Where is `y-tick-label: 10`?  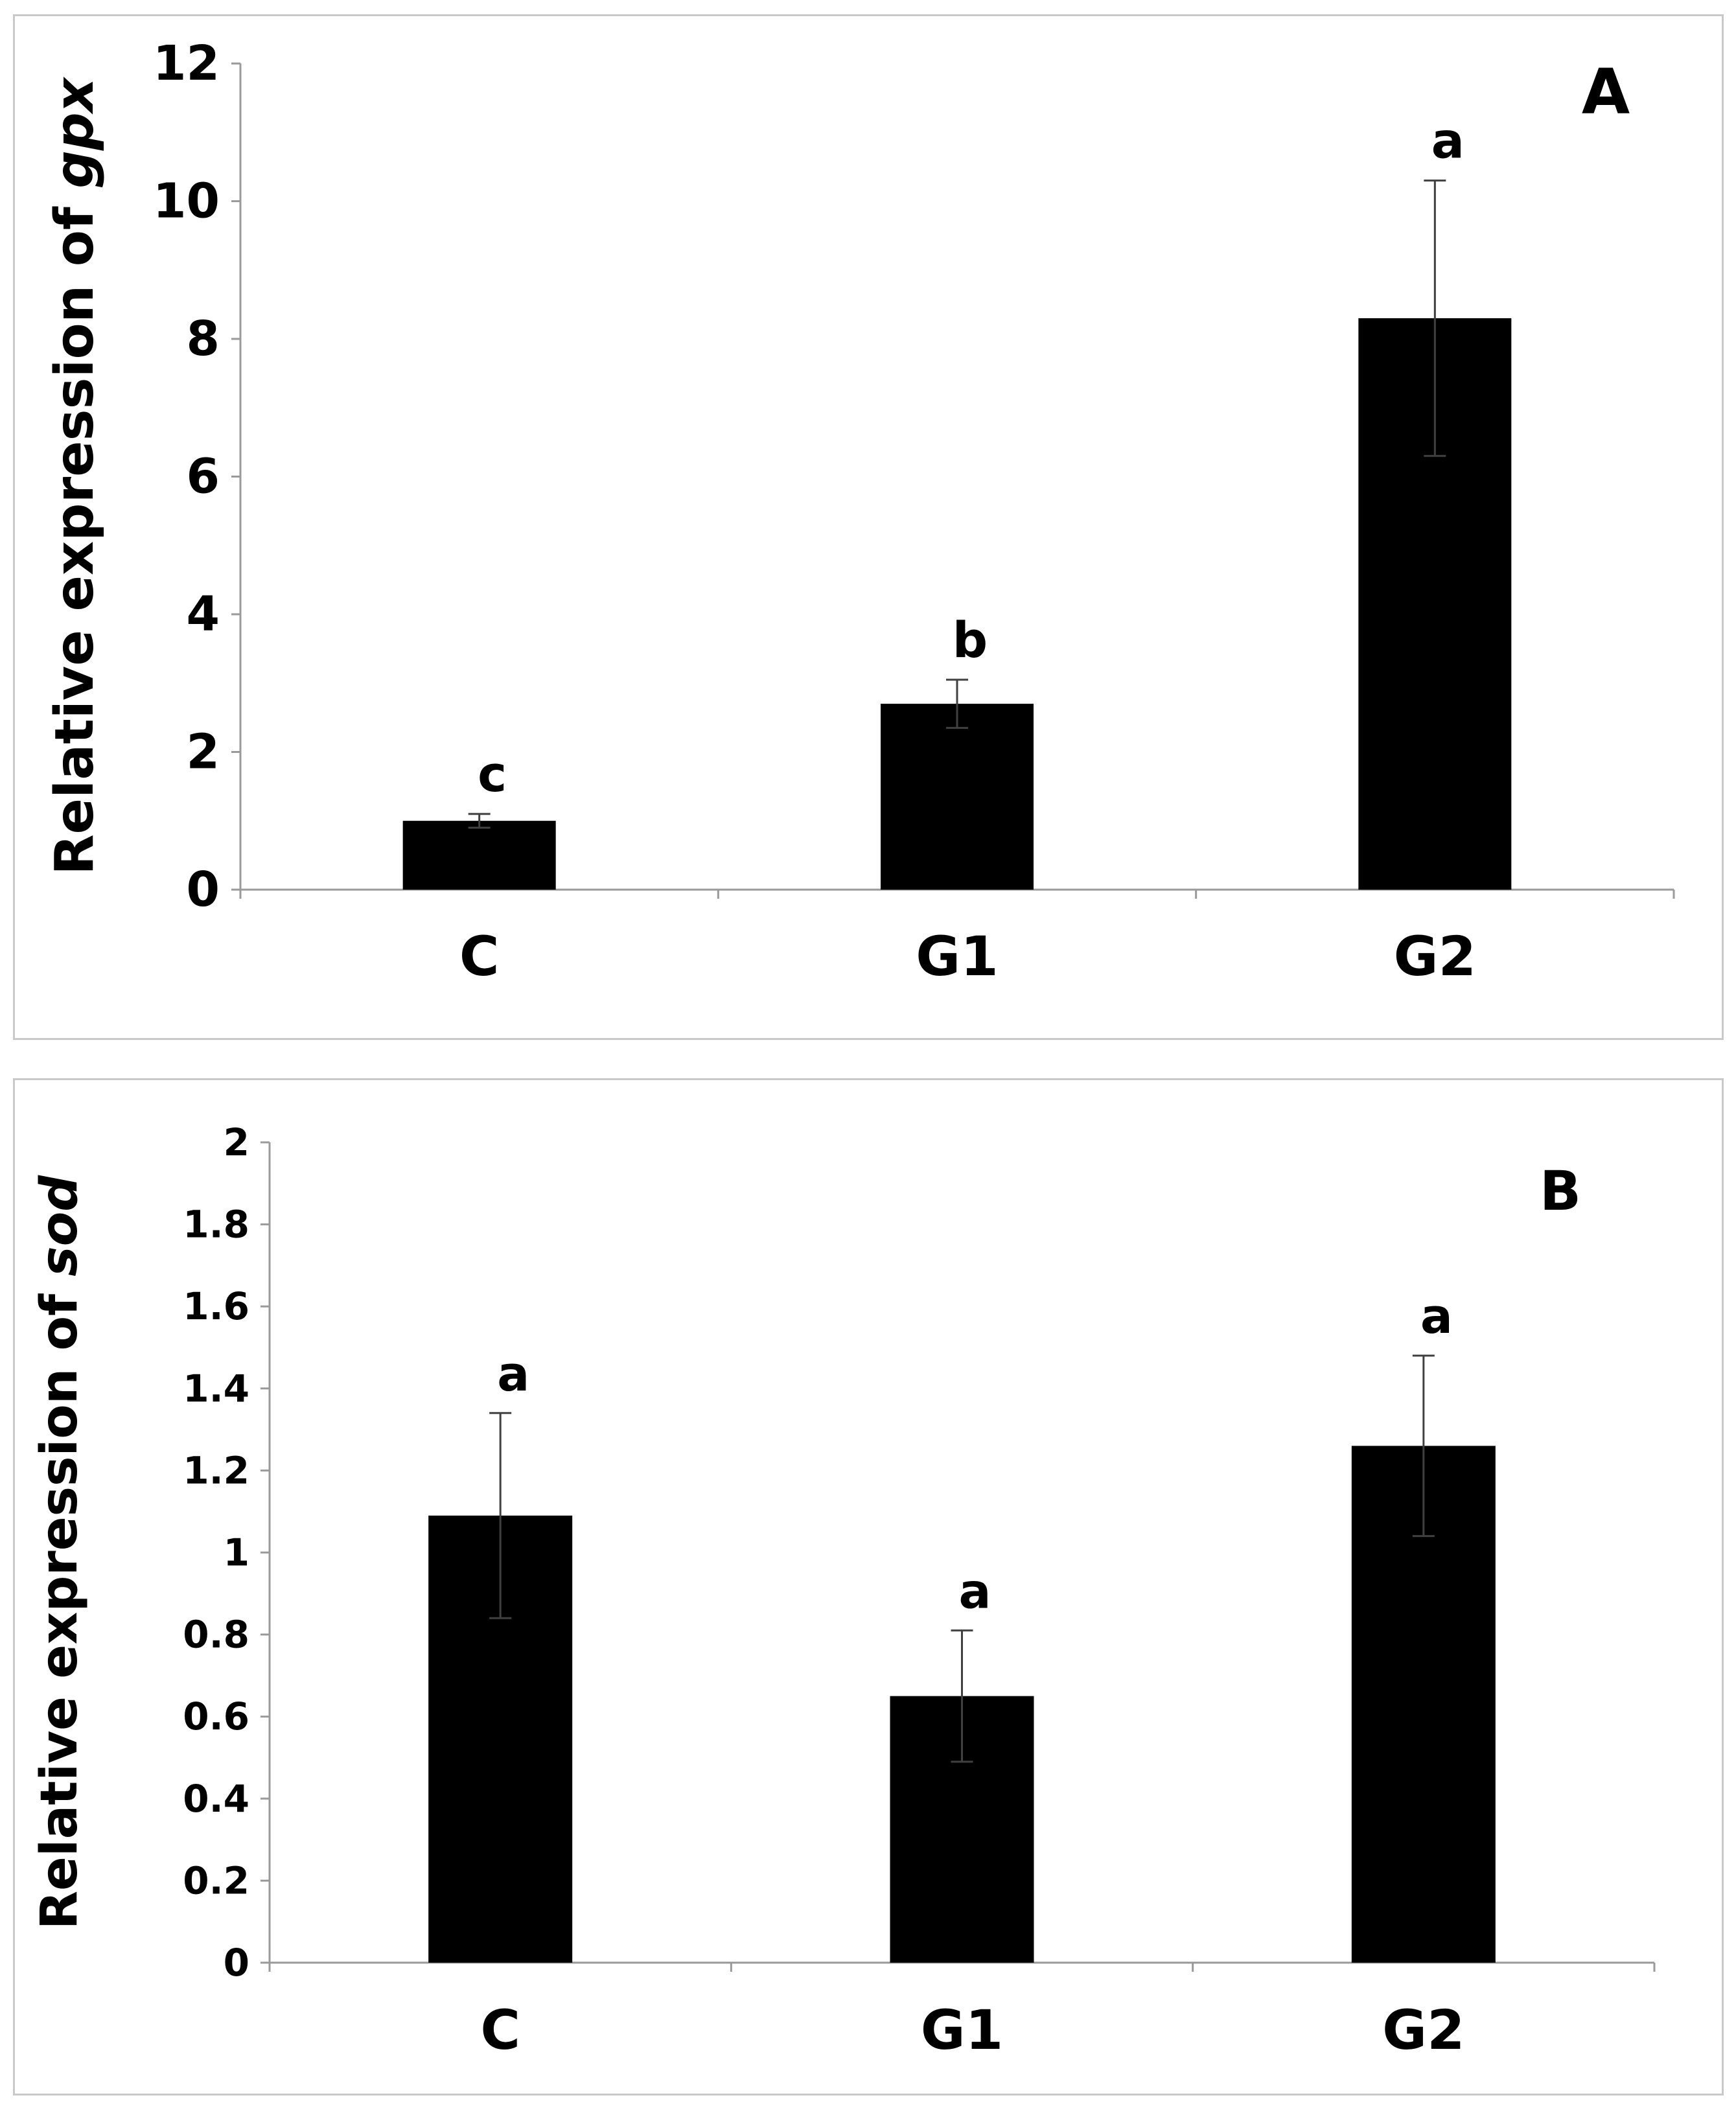 y-tick-label: 10 is located at coordinates (186, 201).